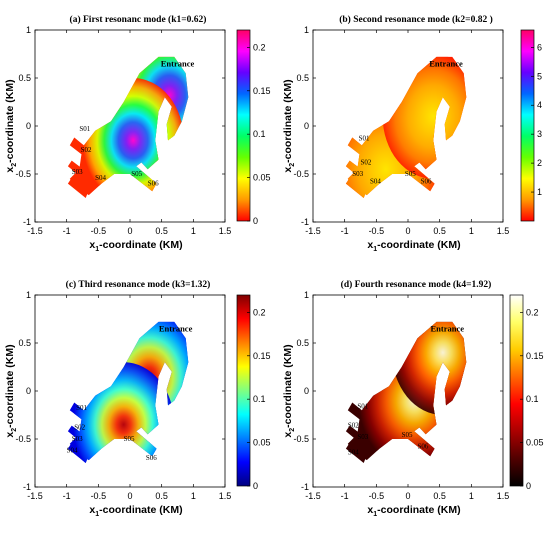  What do you see at coordinates (416, 19) in the screenshot?
I see `panel-title: (b) Second resonance mode (k2=0.82 )` at bounding box center [416, 19].